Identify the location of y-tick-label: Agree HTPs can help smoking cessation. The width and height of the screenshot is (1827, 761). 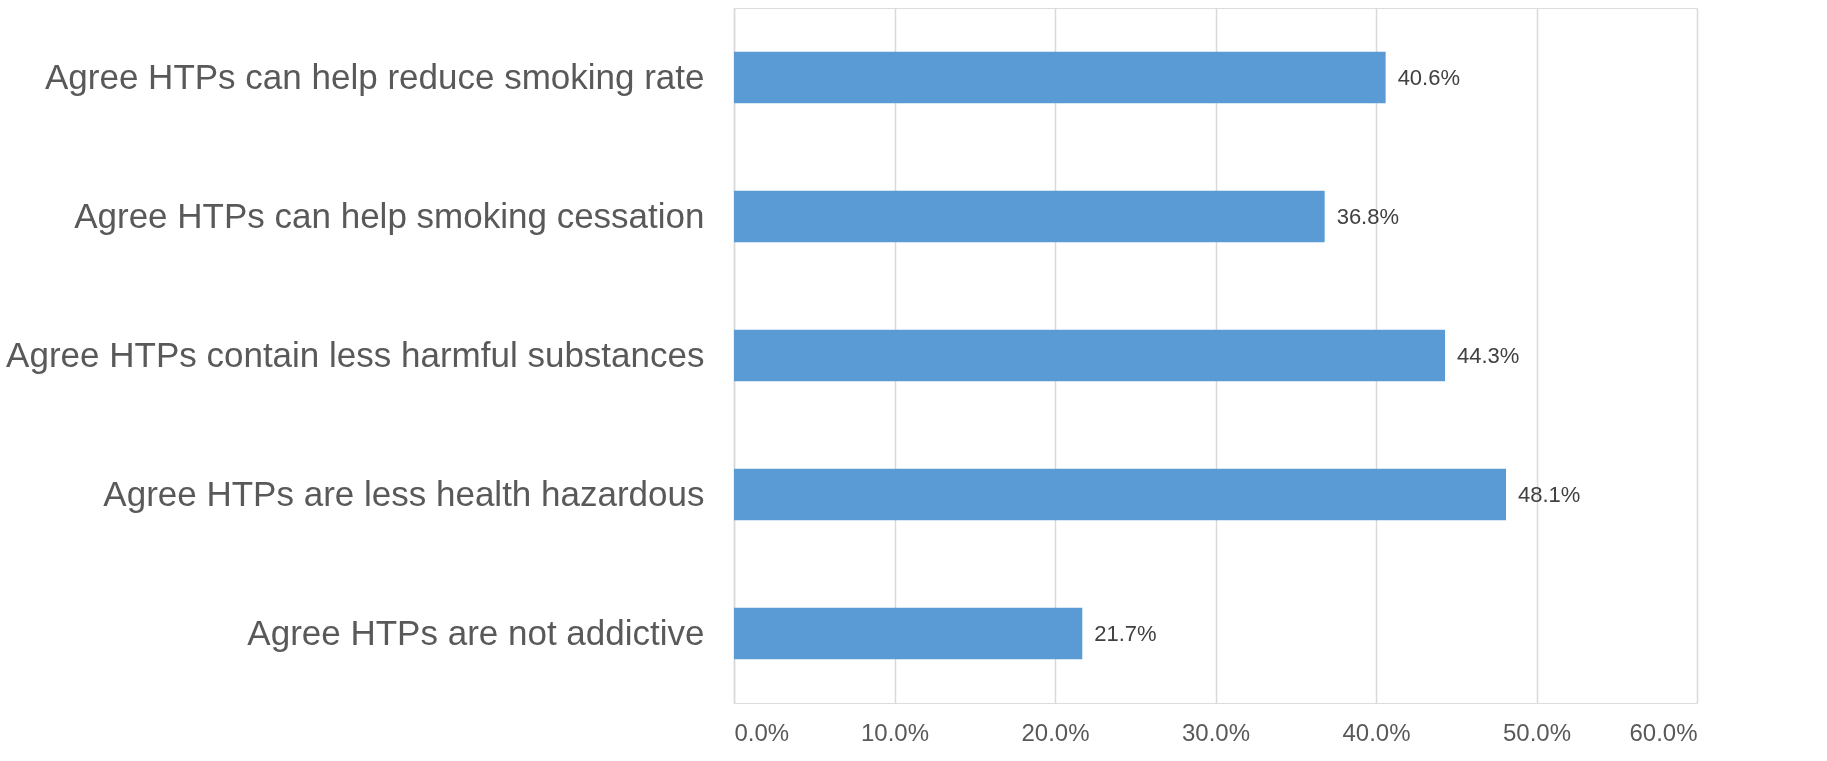
(389, 215).